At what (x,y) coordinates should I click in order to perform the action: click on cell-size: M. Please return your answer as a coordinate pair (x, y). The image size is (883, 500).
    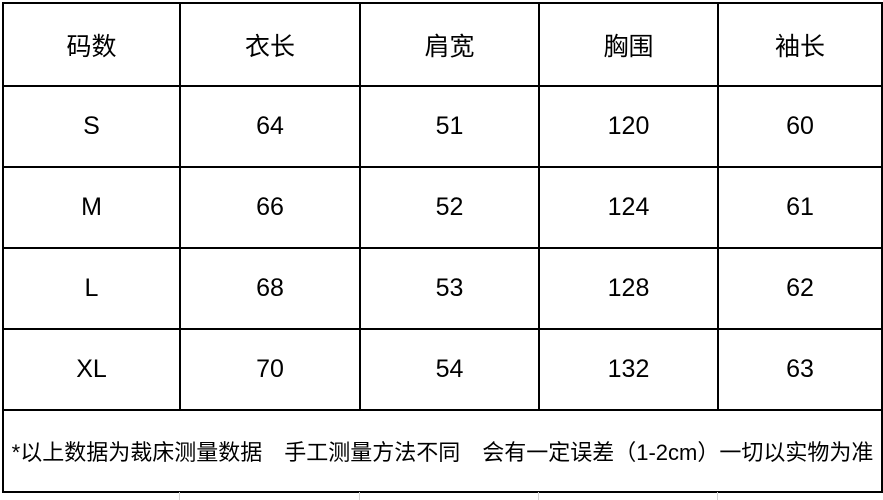
    Looking at the image, I should click on (91, 207).